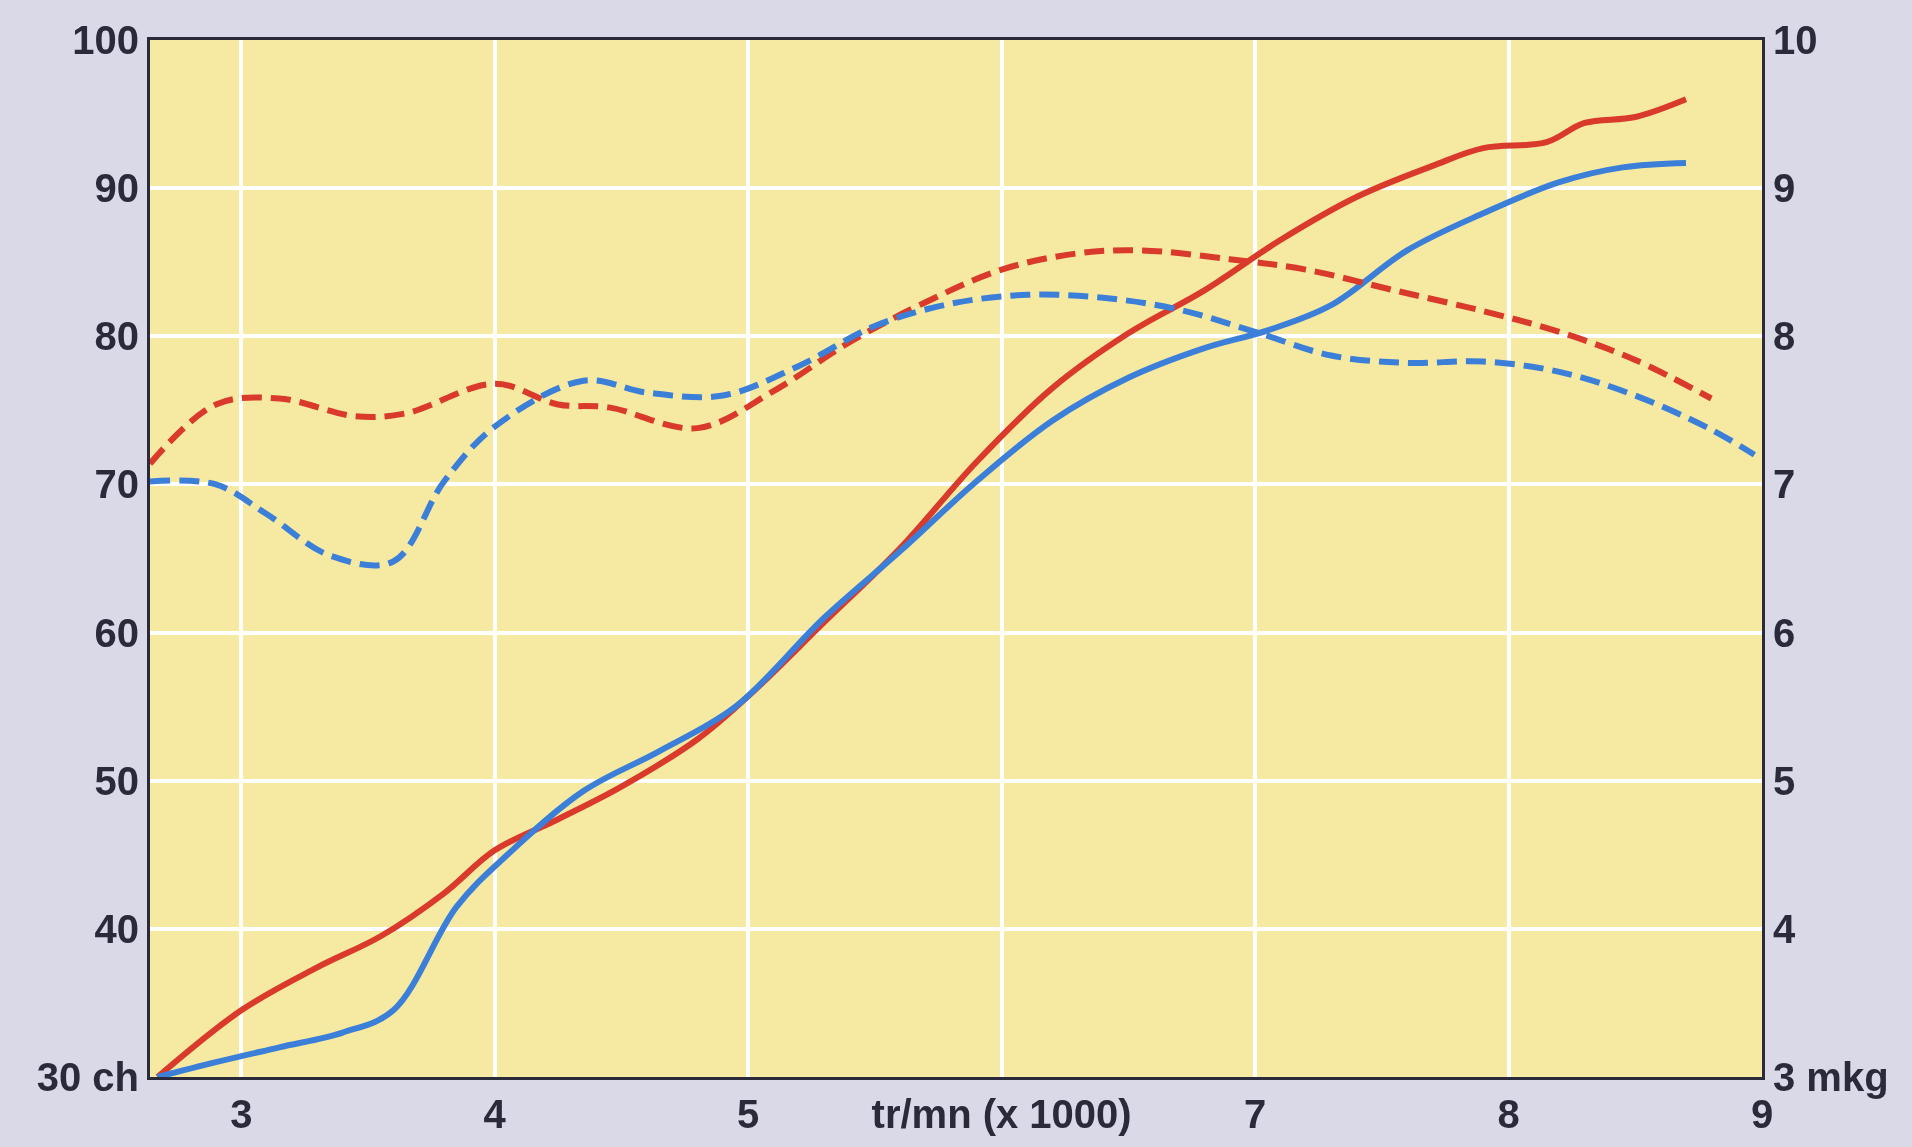 This screenshot has width=1912, height=1147. Describe the element at coordinates (116, 484) in the screenshot. I see `y-tick-label: 70` at that location.